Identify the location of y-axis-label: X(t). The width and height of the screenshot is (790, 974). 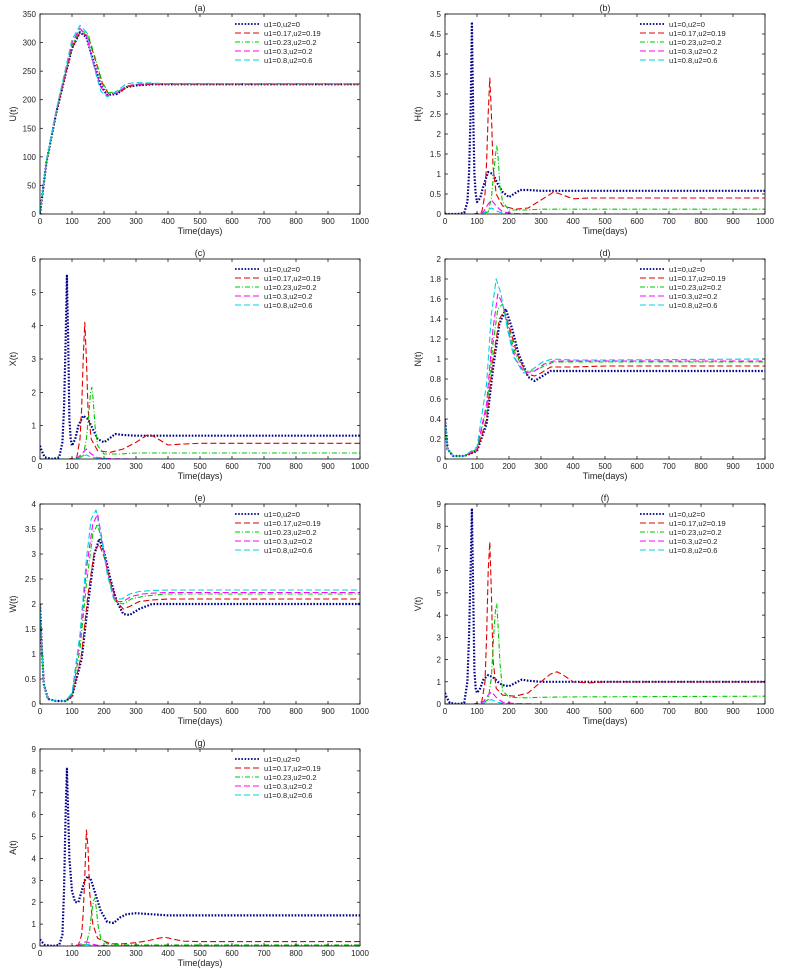
(13, 359).